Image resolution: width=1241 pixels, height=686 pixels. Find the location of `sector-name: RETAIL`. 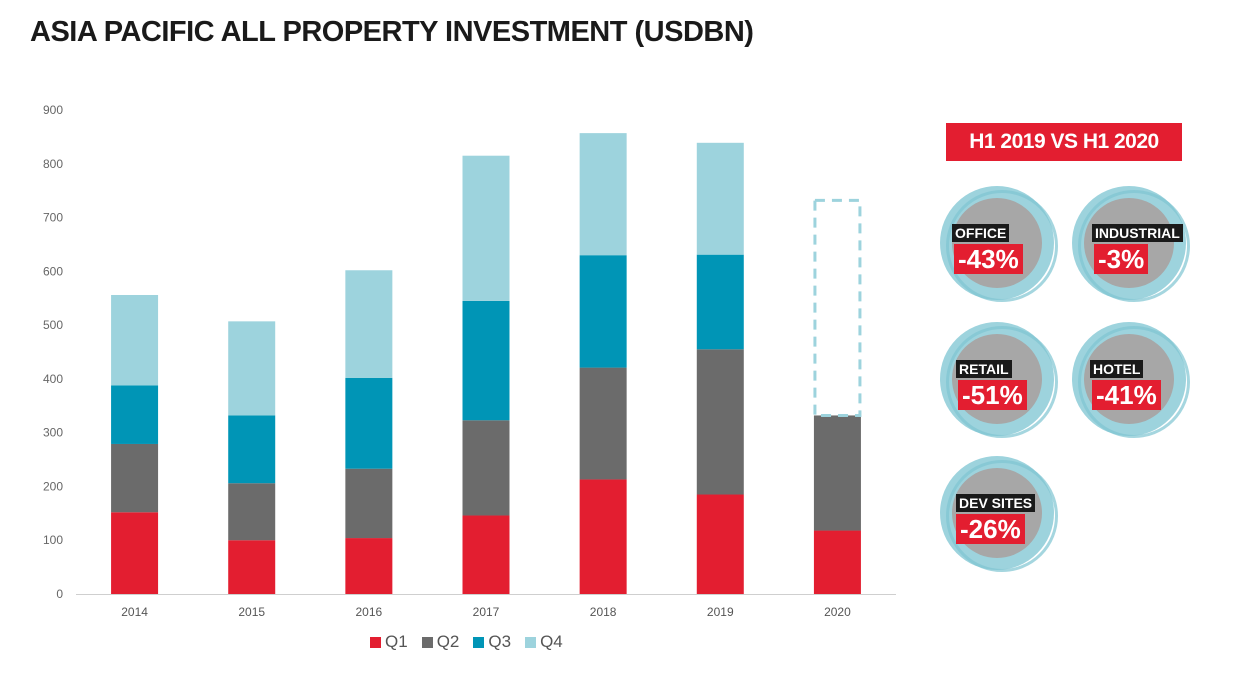

sector-name: RETAIL is located at coordinates (984, 369).